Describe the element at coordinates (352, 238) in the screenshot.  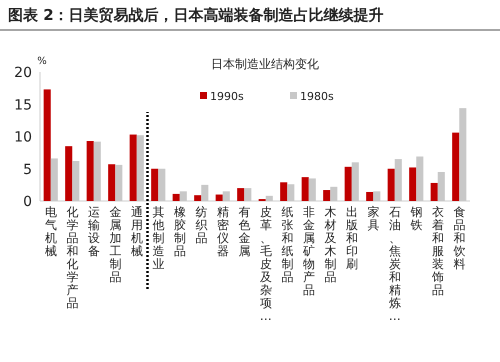
I see `x-tick-label: 出版和印刷` at that location.